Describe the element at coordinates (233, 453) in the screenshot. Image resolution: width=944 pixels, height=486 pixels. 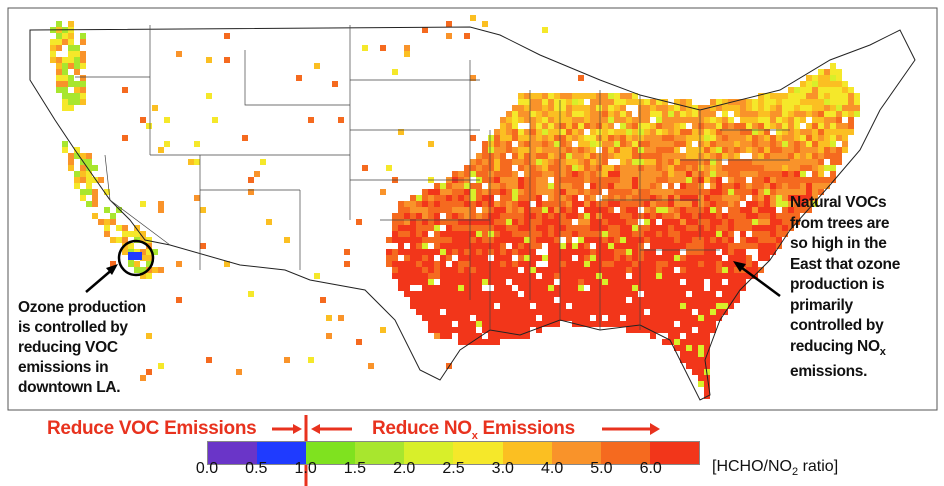
I see `colorbar-segment` at that location.